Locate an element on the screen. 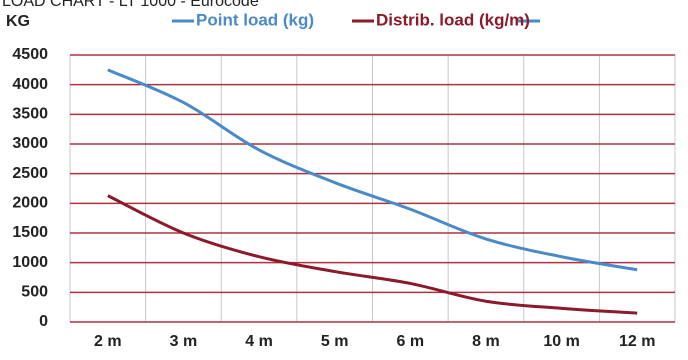 Image resolution: width=688 pixels, height=360 pixels. x-tick-label: 8 m is located at coordinates (486, 341).